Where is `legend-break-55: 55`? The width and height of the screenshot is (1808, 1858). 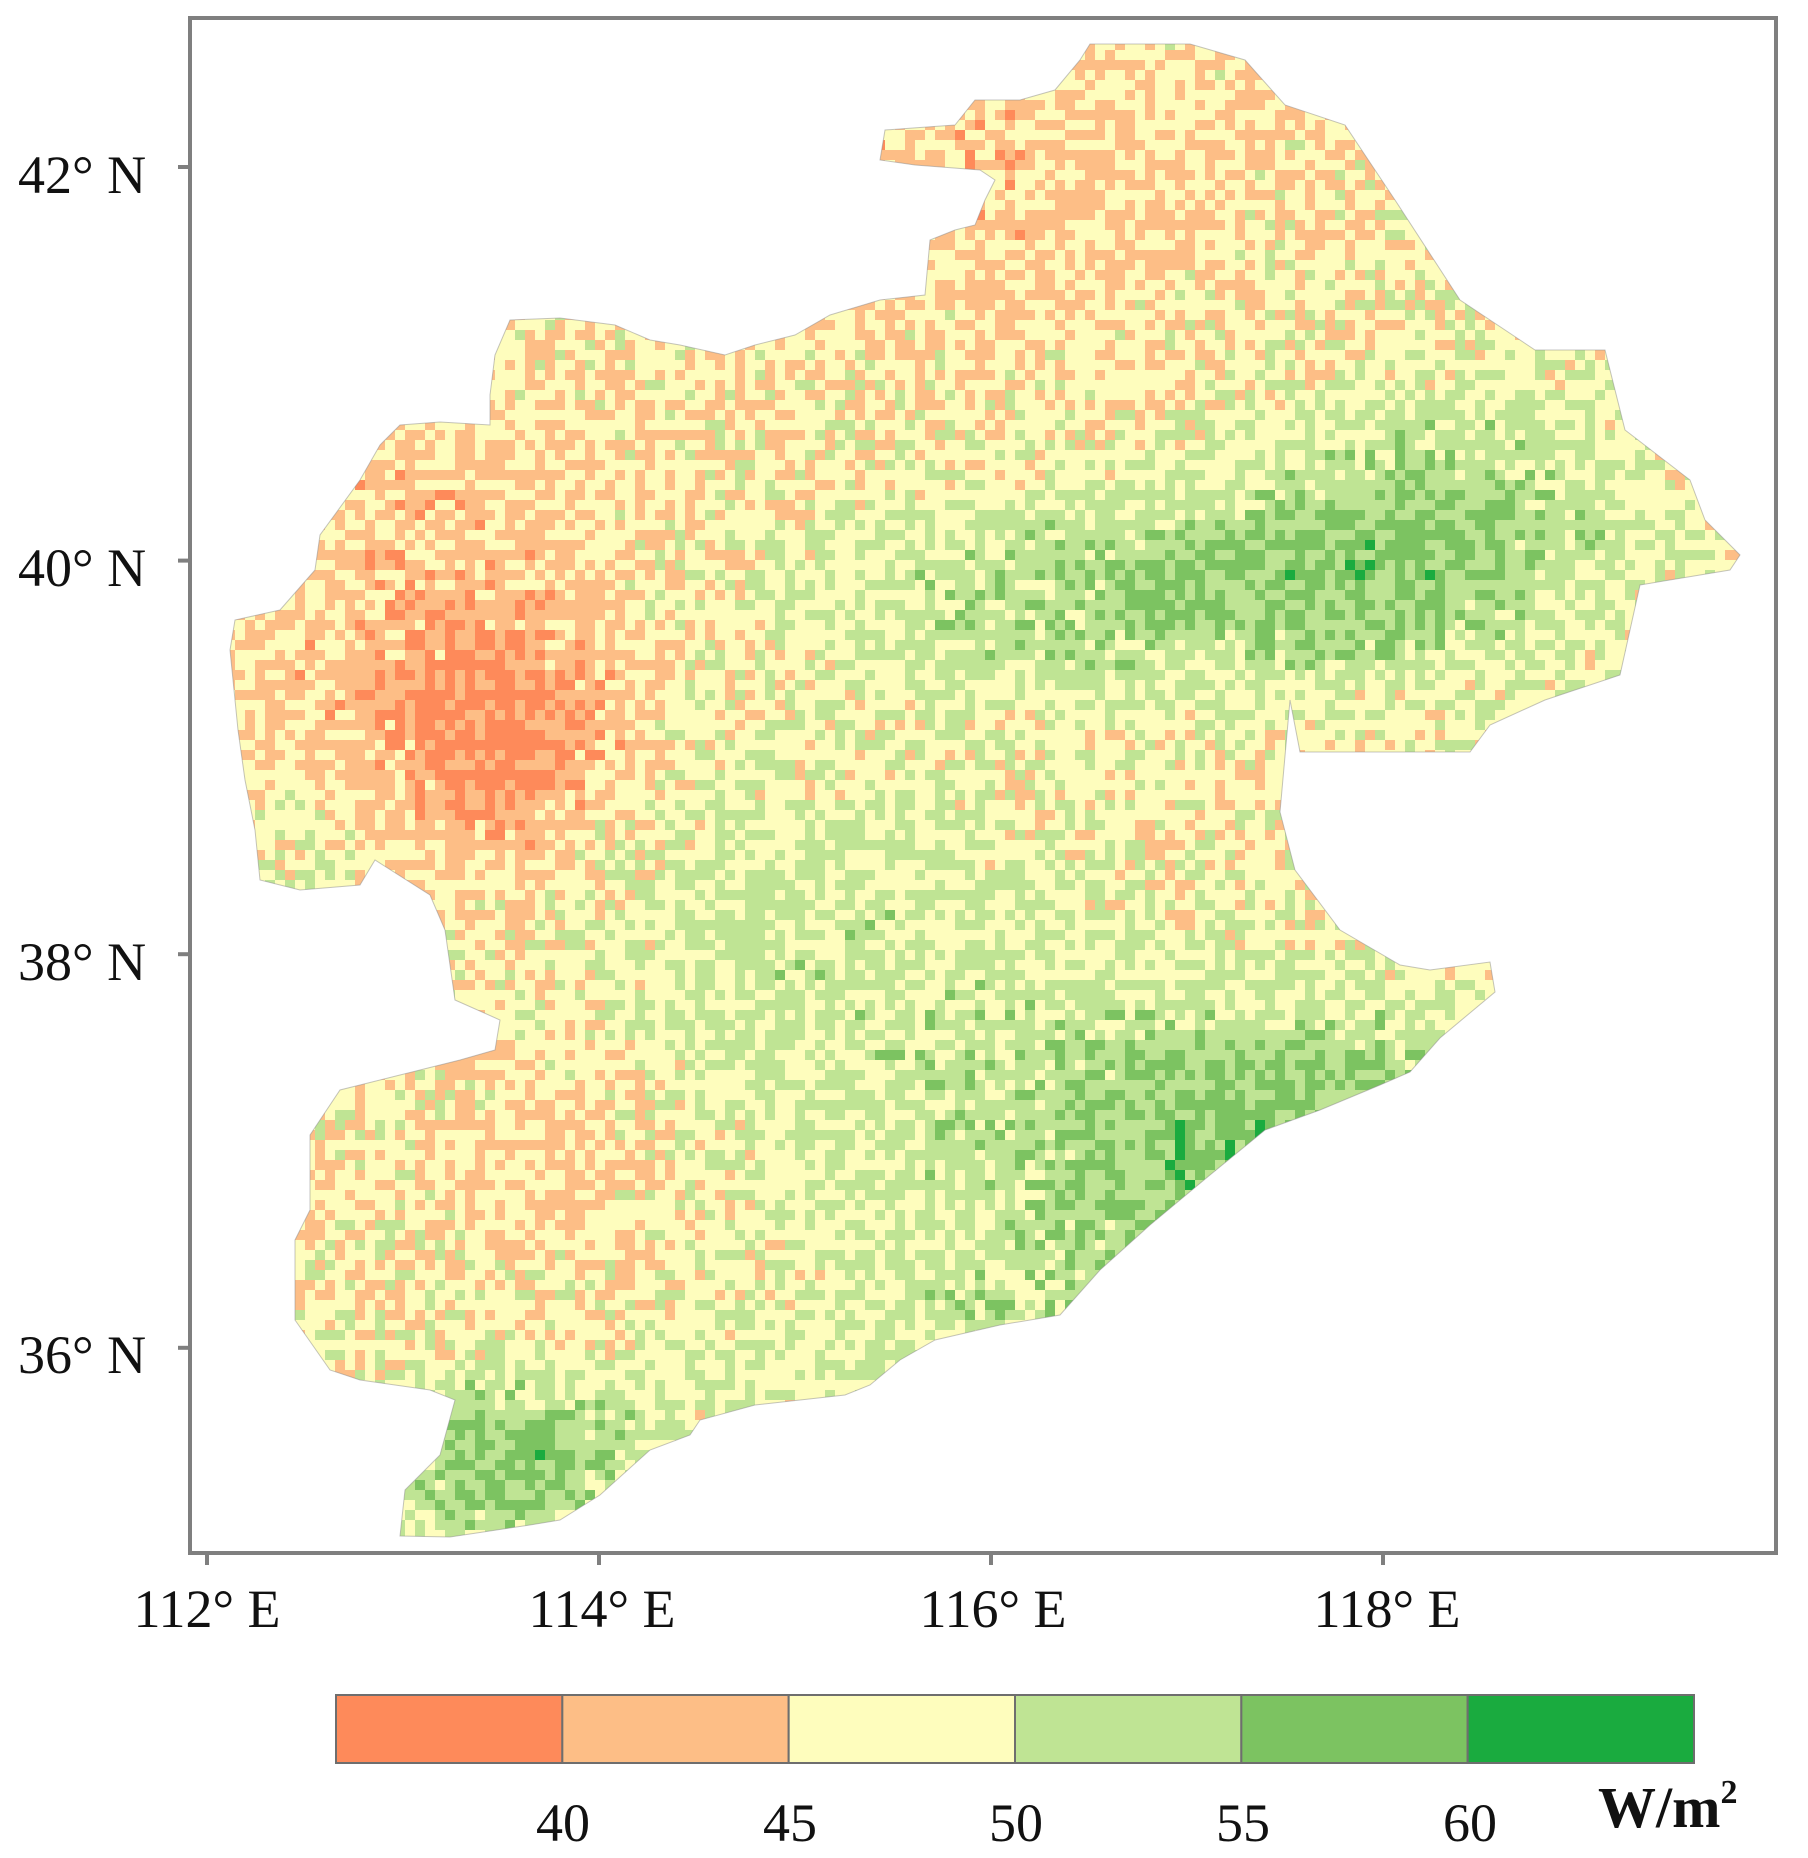 legend-break-55: 55 is located at coordinates (1243, 1823).